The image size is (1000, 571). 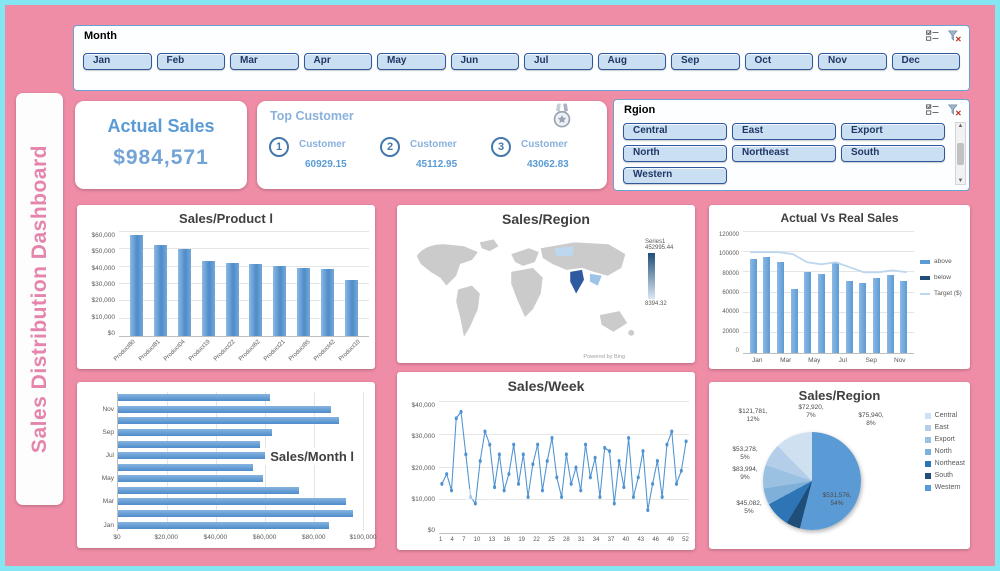 What do you see at coordinates (233, 461) in the screenshot?
I see `month-plot-area: Sales/Month l Nov Sep Jul May Mar Jan` at bounding box center [233, 461].